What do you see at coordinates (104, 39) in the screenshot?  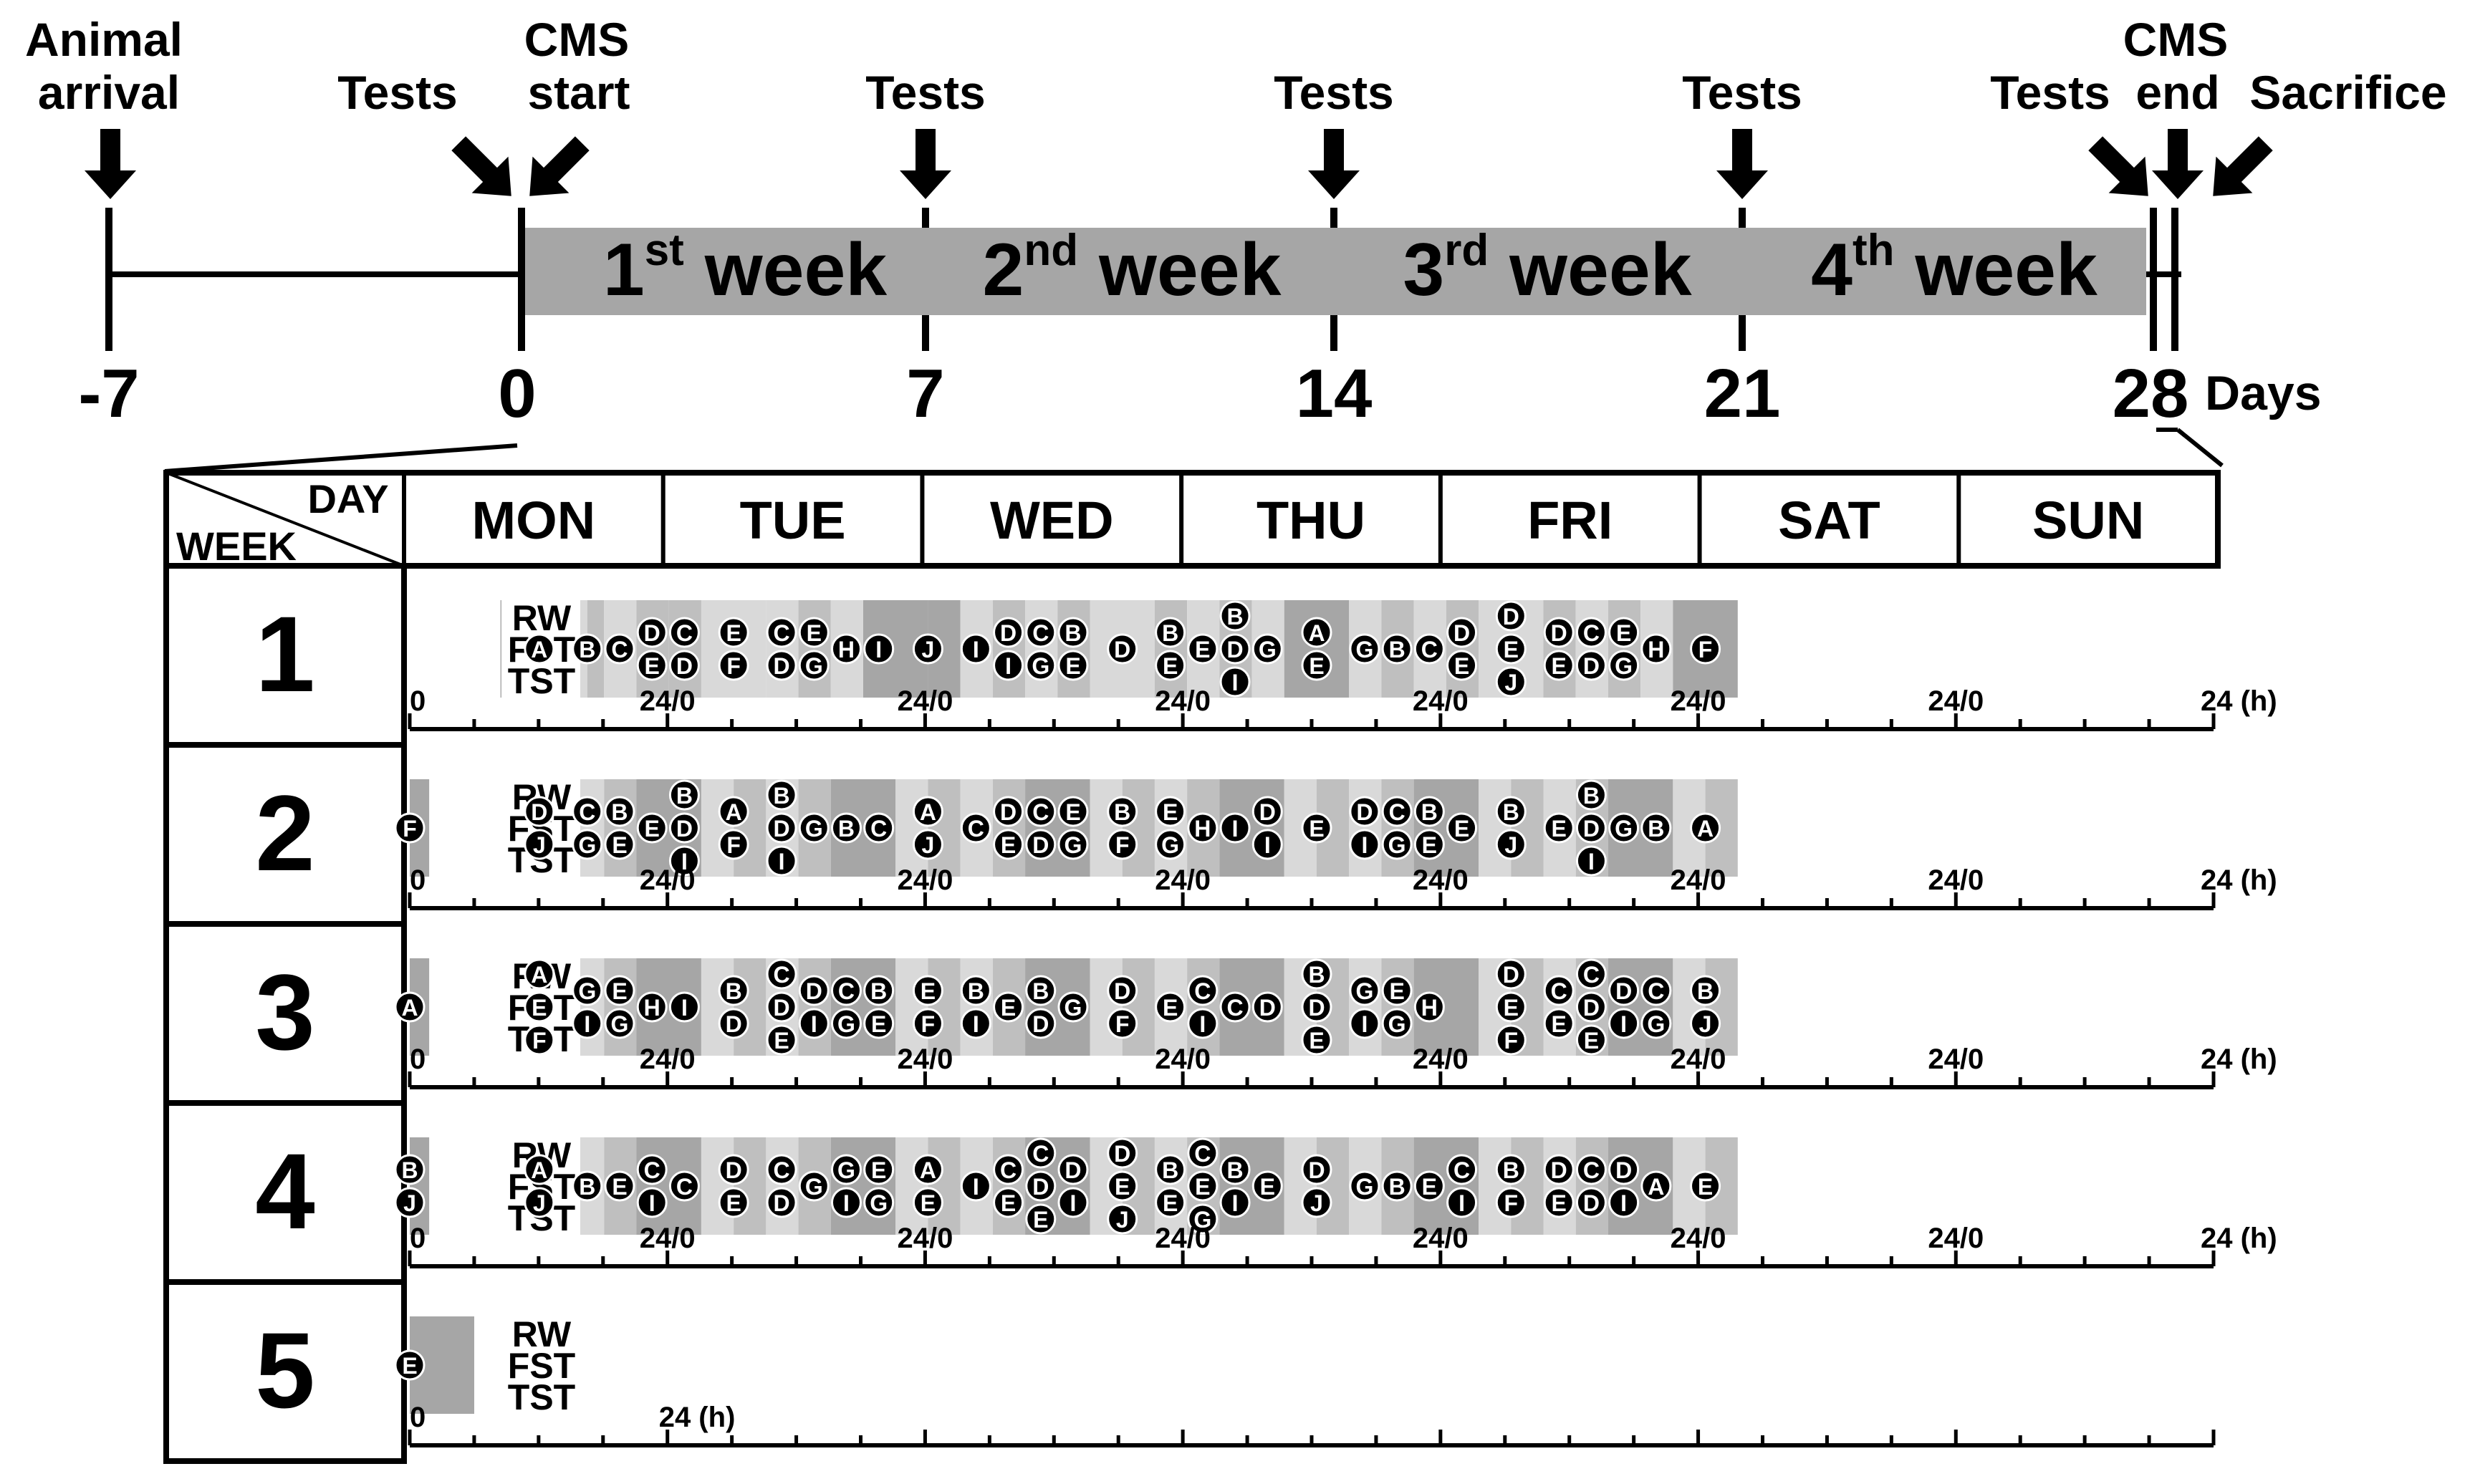 I see `animal-arrival-label-1: Animal` at bounding box center [104, 39].